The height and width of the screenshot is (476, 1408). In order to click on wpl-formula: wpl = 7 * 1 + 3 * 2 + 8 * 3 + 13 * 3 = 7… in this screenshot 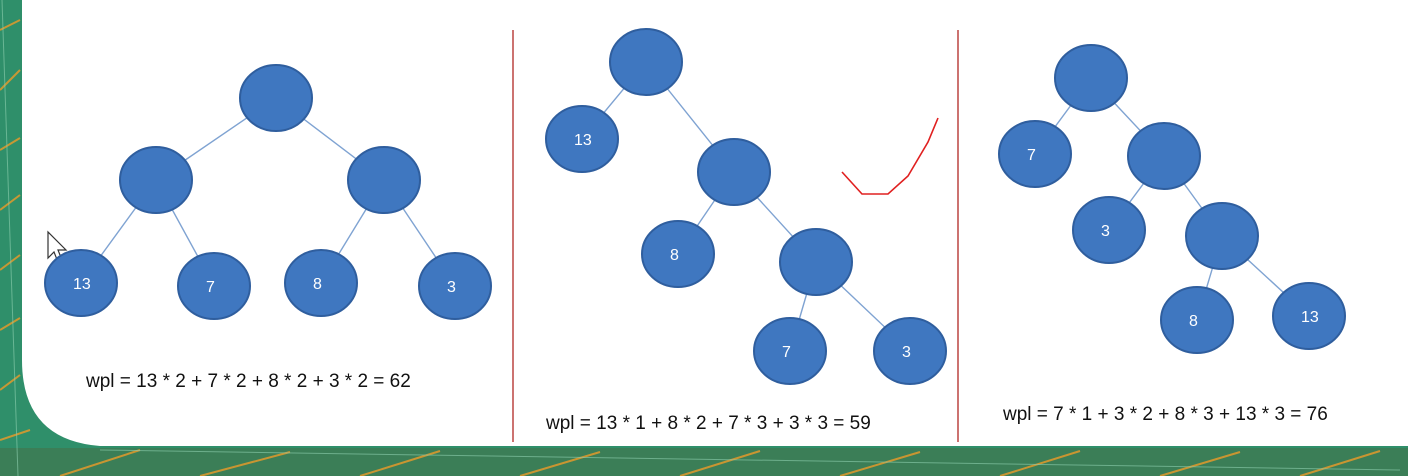, I will do `click(1165, 414)`.